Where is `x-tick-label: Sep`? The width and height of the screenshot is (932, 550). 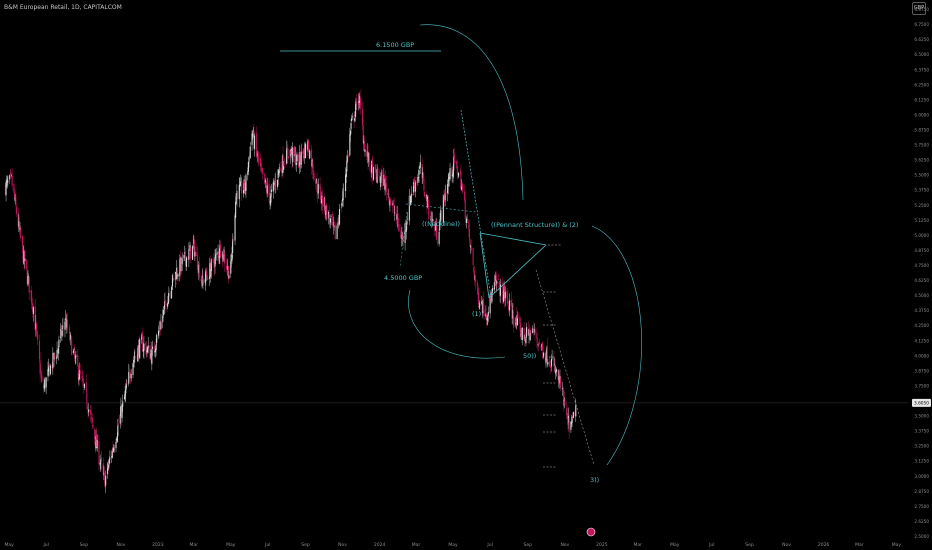
x-tick-label: Sep is located at coordinates (305, 545).